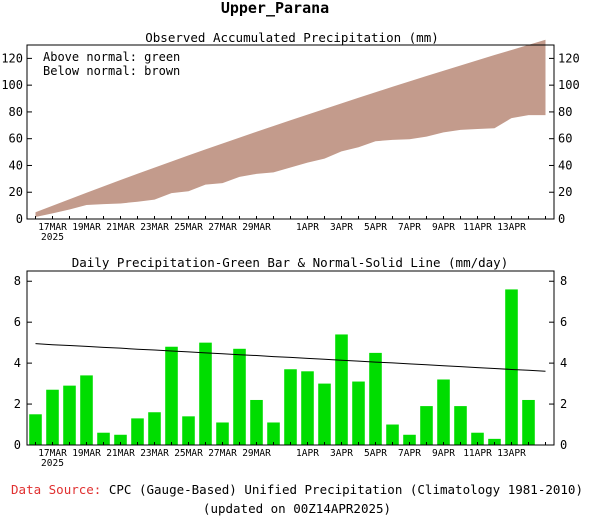 Image resolution: width=597 pixels, height=518 pixels. I want to click on y-tick-label-left: 8, so click(17, 281).